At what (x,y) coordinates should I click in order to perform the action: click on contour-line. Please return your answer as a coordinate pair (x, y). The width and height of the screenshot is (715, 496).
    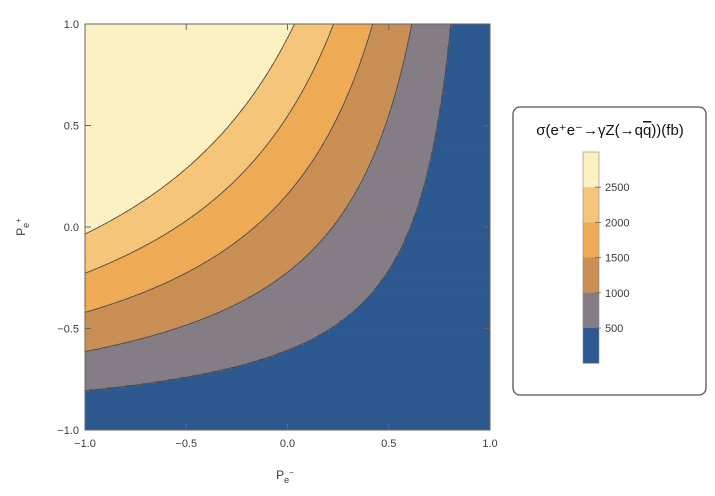
    Looking at the image, I should click on (190, 129).